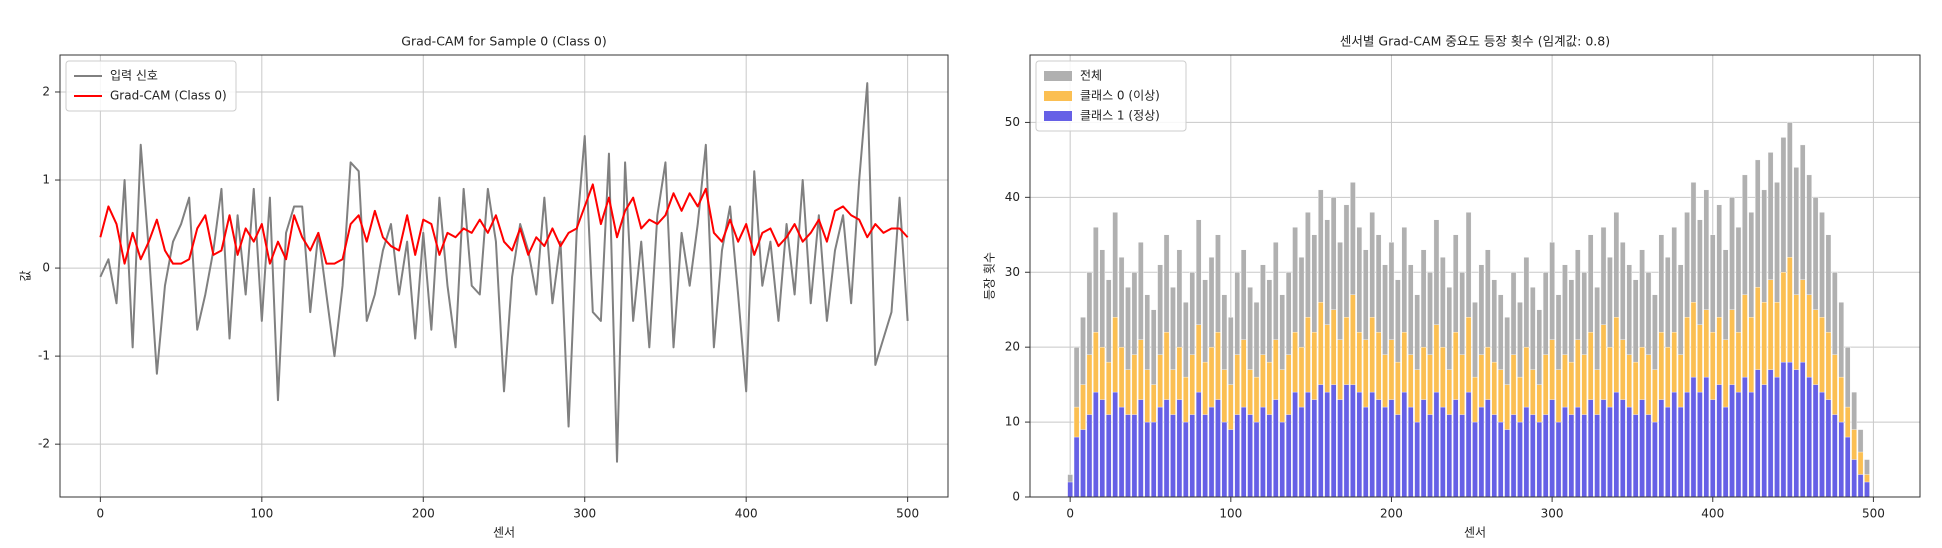  I want to click on x-tick-label: 0, so click(1070, 514).